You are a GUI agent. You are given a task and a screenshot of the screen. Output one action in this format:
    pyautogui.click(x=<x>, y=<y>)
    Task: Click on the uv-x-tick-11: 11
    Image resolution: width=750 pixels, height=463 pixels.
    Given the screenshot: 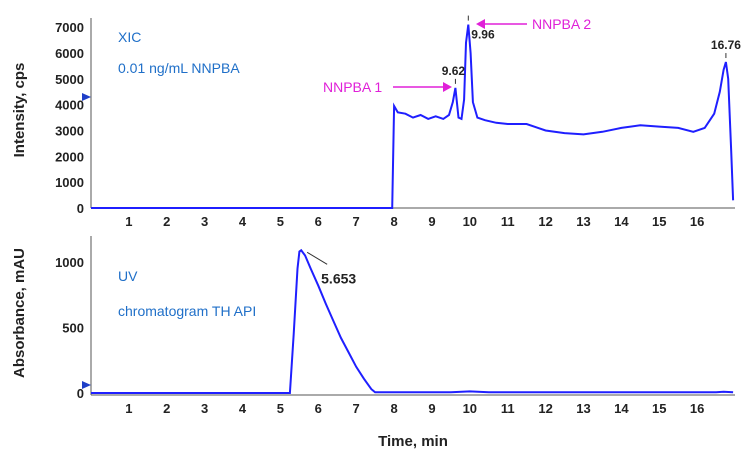 What is the action you would take?
    pyautogui.click(x=508, y=408)
    